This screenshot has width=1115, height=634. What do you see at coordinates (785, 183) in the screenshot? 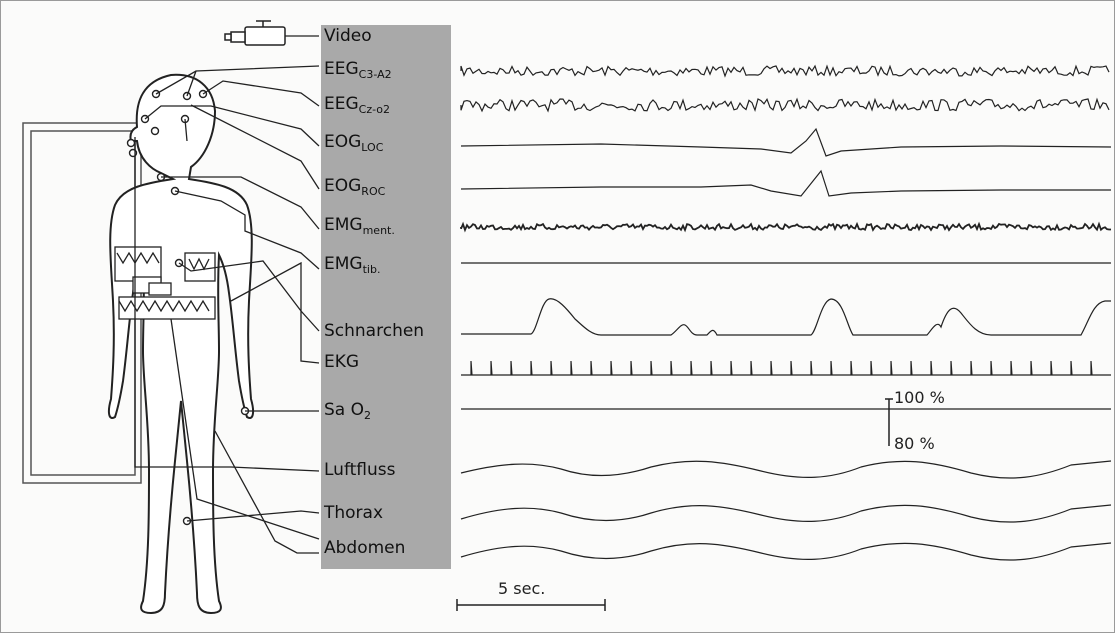
I see `trace-eog-roc` at bounding box center [785, 183].